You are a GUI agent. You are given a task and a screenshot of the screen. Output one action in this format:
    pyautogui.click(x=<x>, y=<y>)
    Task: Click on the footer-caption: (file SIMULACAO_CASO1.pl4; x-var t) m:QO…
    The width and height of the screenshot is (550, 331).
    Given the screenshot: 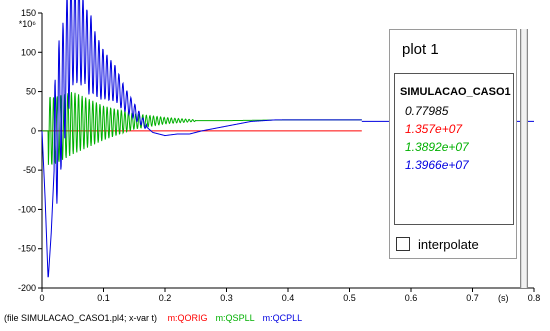 What is the action you would take?
    pyautogui.click(x=155, y=318)
    